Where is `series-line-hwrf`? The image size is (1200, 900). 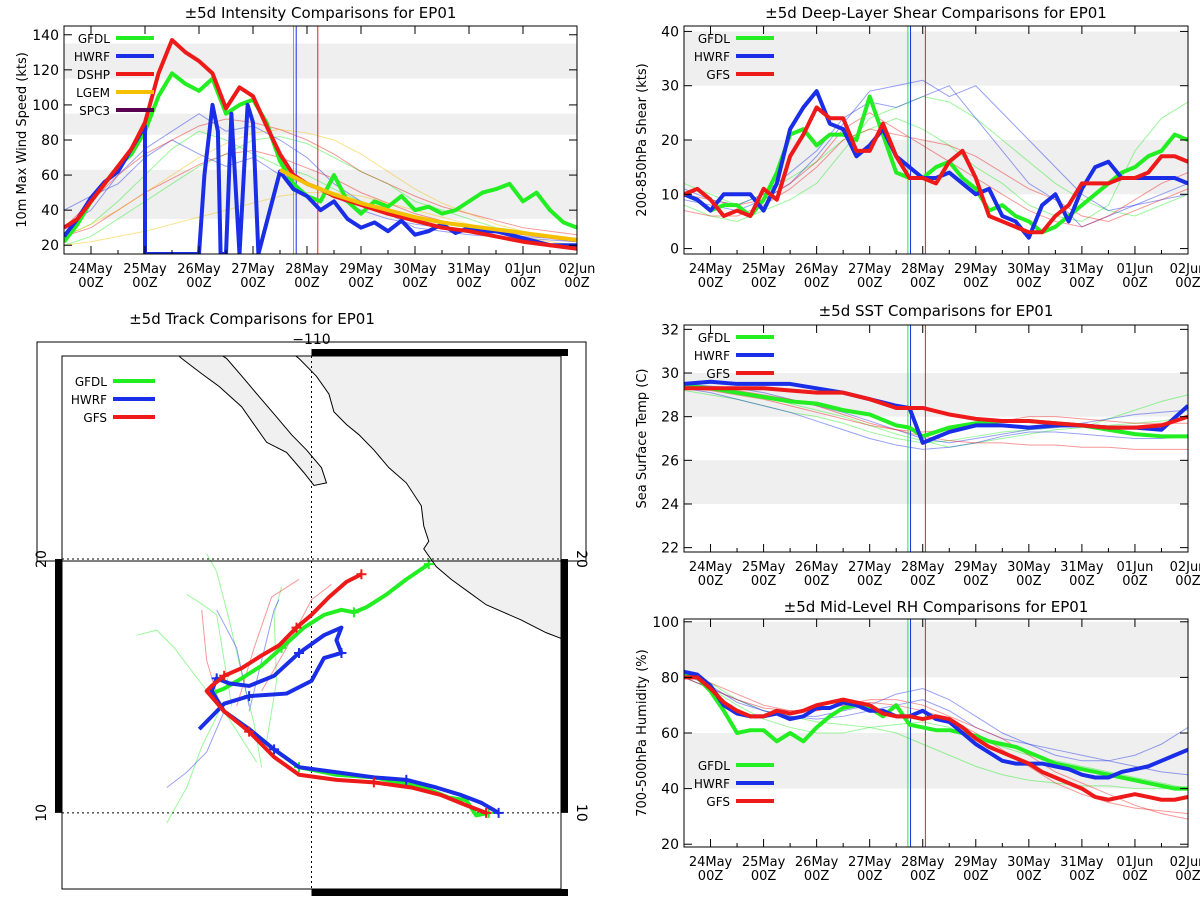 series-line-hwrf is located at coordinates (936, 164).